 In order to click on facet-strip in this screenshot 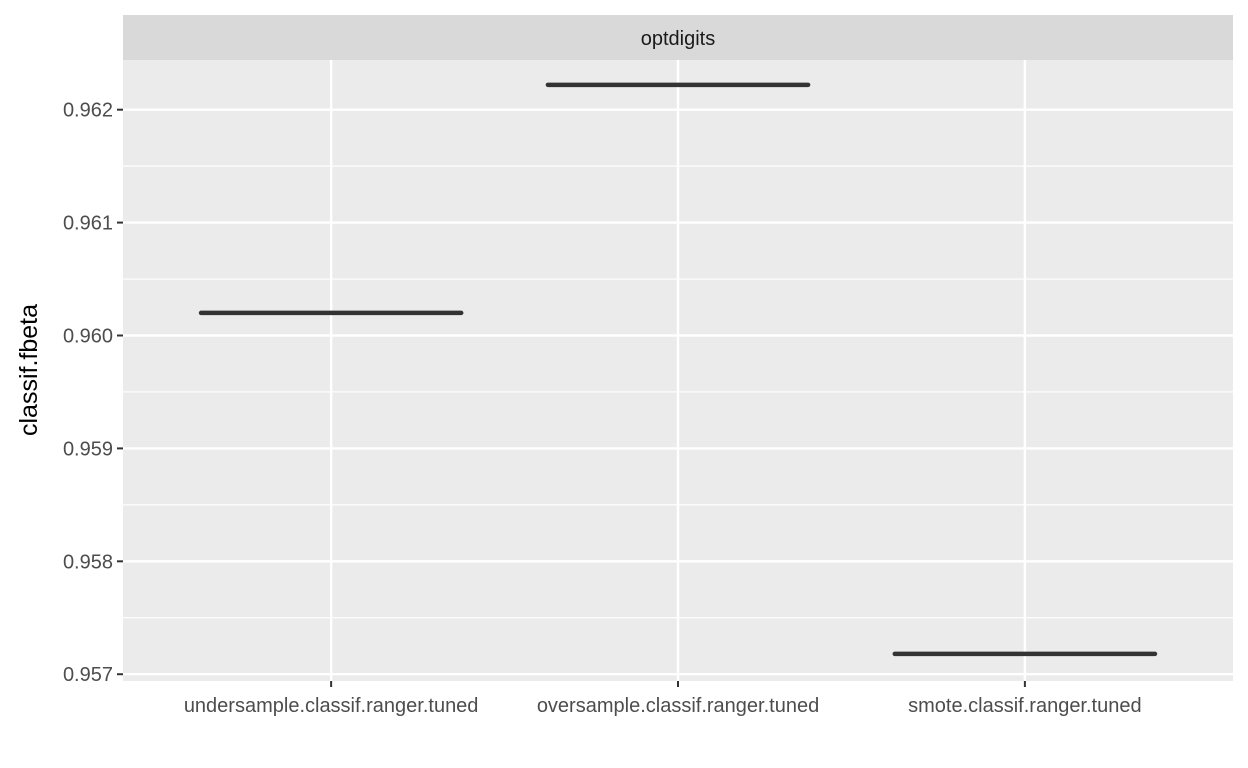, I will do `click(678, 37)`.